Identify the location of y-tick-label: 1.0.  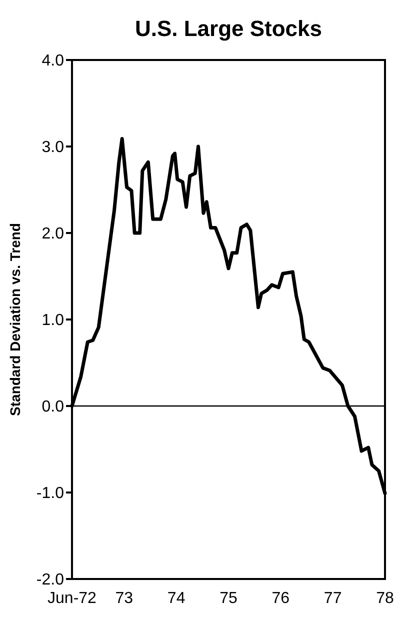
(53, 321).